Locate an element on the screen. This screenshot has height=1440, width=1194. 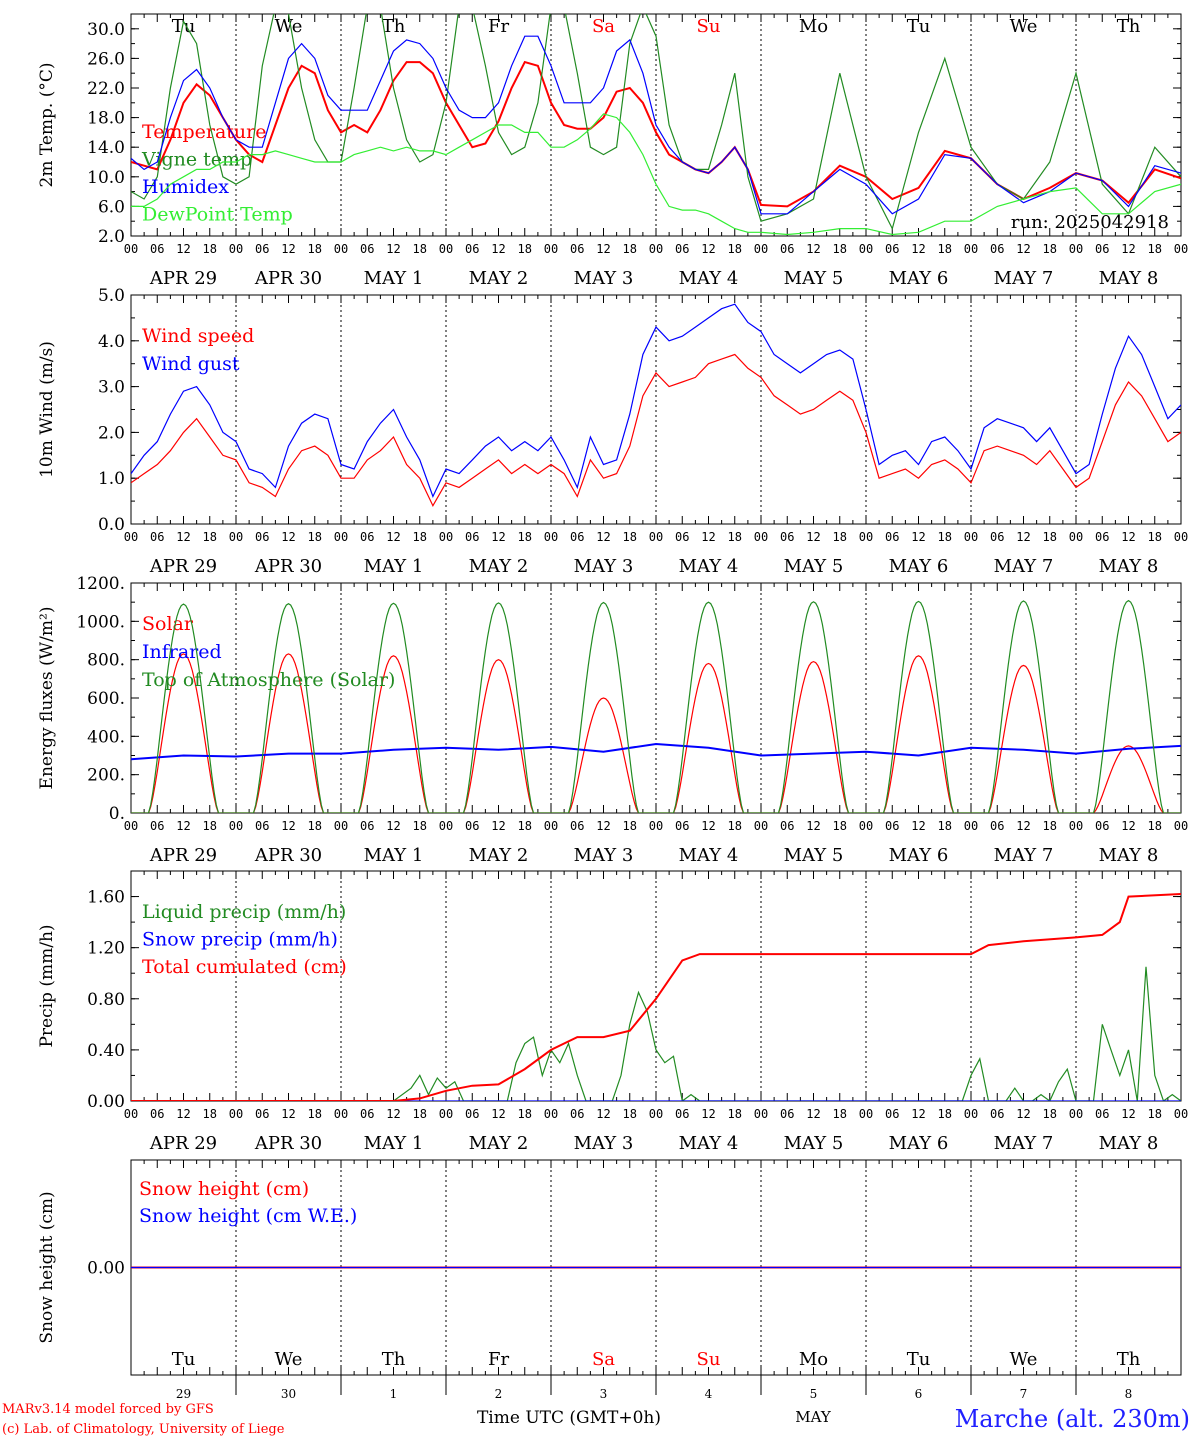
date-number: 30 is located at coordinates (288, 1394).